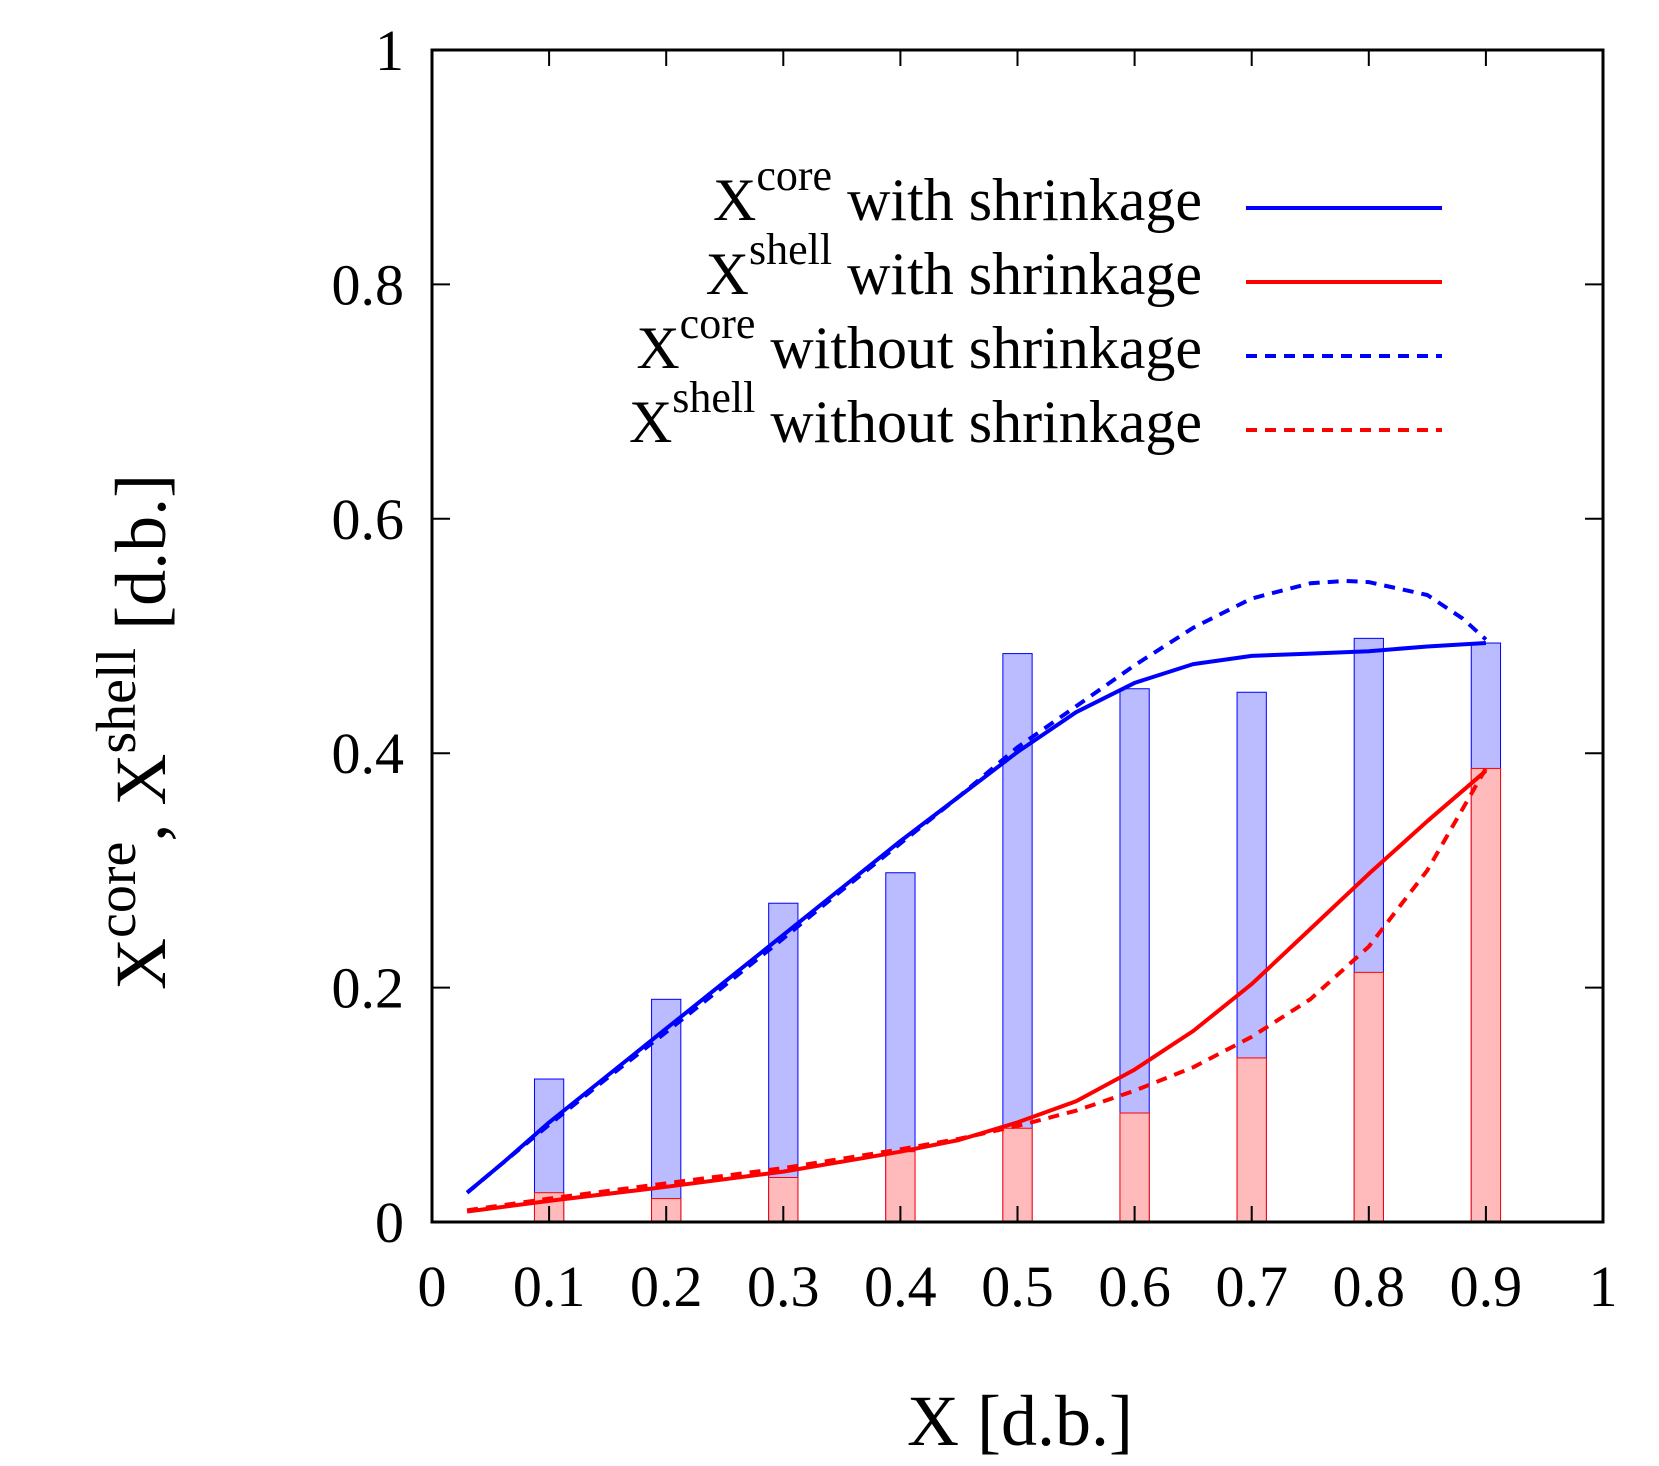 The height and width of the screenshot is (1466, 1659). I want to click on x-tick-label: 0.2, so click(666, 1286).